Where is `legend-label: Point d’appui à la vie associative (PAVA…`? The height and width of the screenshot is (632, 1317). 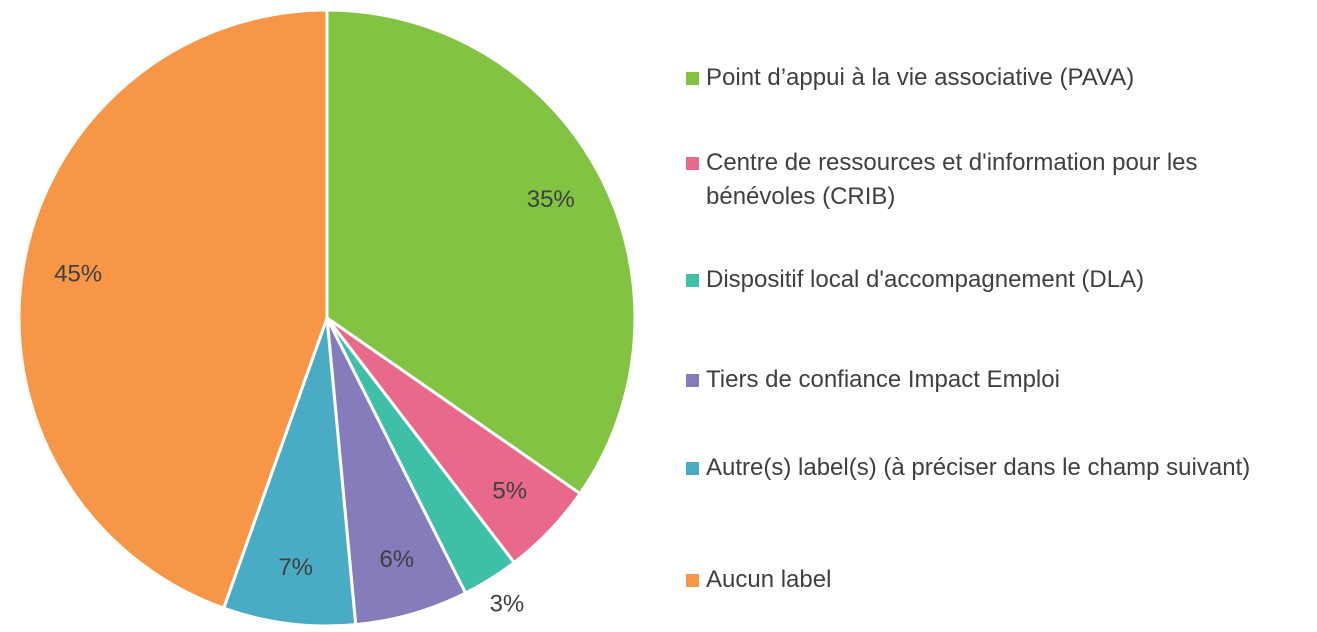
legend-label: Point d’appui à la vie associative (PAVA… is located at coordinates (920, 77).